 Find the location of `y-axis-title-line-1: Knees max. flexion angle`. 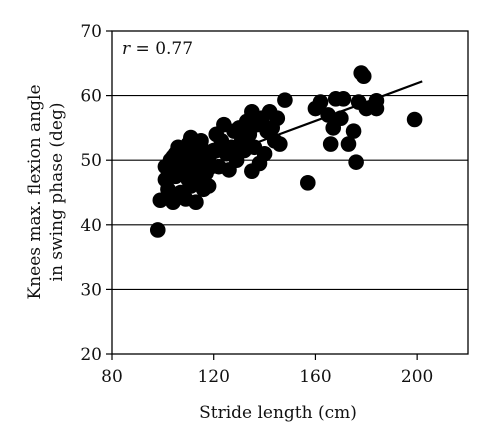

y-axis-title-line-1: Knees max. flexion angle is located at coordinates (35, 191).